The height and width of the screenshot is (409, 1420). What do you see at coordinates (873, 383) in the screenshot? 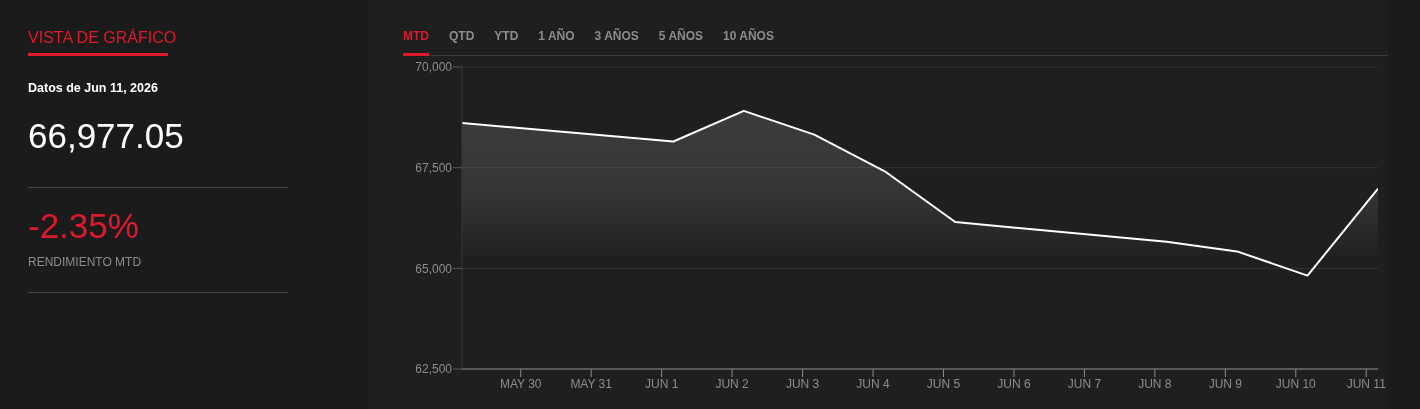
I see `x-tick-label: JUN 4` at bounding box center [873, 383].